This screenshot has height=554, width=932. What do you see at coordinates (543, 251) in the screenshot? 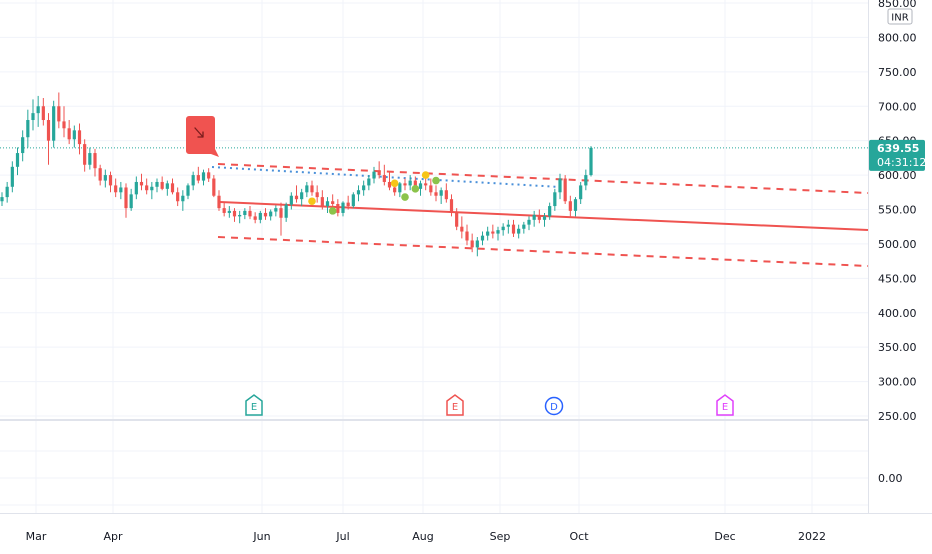
I see `trendline-lower` at bounding box center [543, 251].